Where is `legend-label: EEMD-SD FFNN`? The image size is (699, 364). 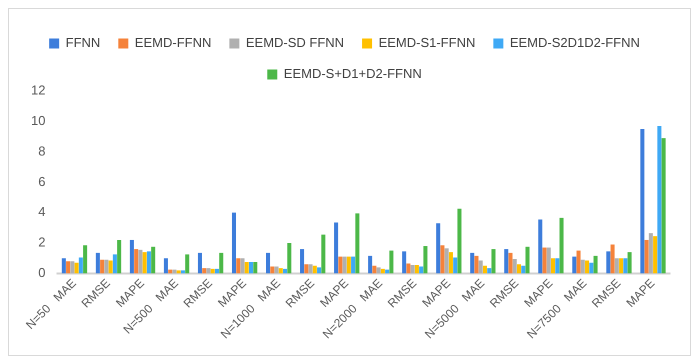
legend-label: EEMD-SD FFNN is located at coordinates (295, 42).